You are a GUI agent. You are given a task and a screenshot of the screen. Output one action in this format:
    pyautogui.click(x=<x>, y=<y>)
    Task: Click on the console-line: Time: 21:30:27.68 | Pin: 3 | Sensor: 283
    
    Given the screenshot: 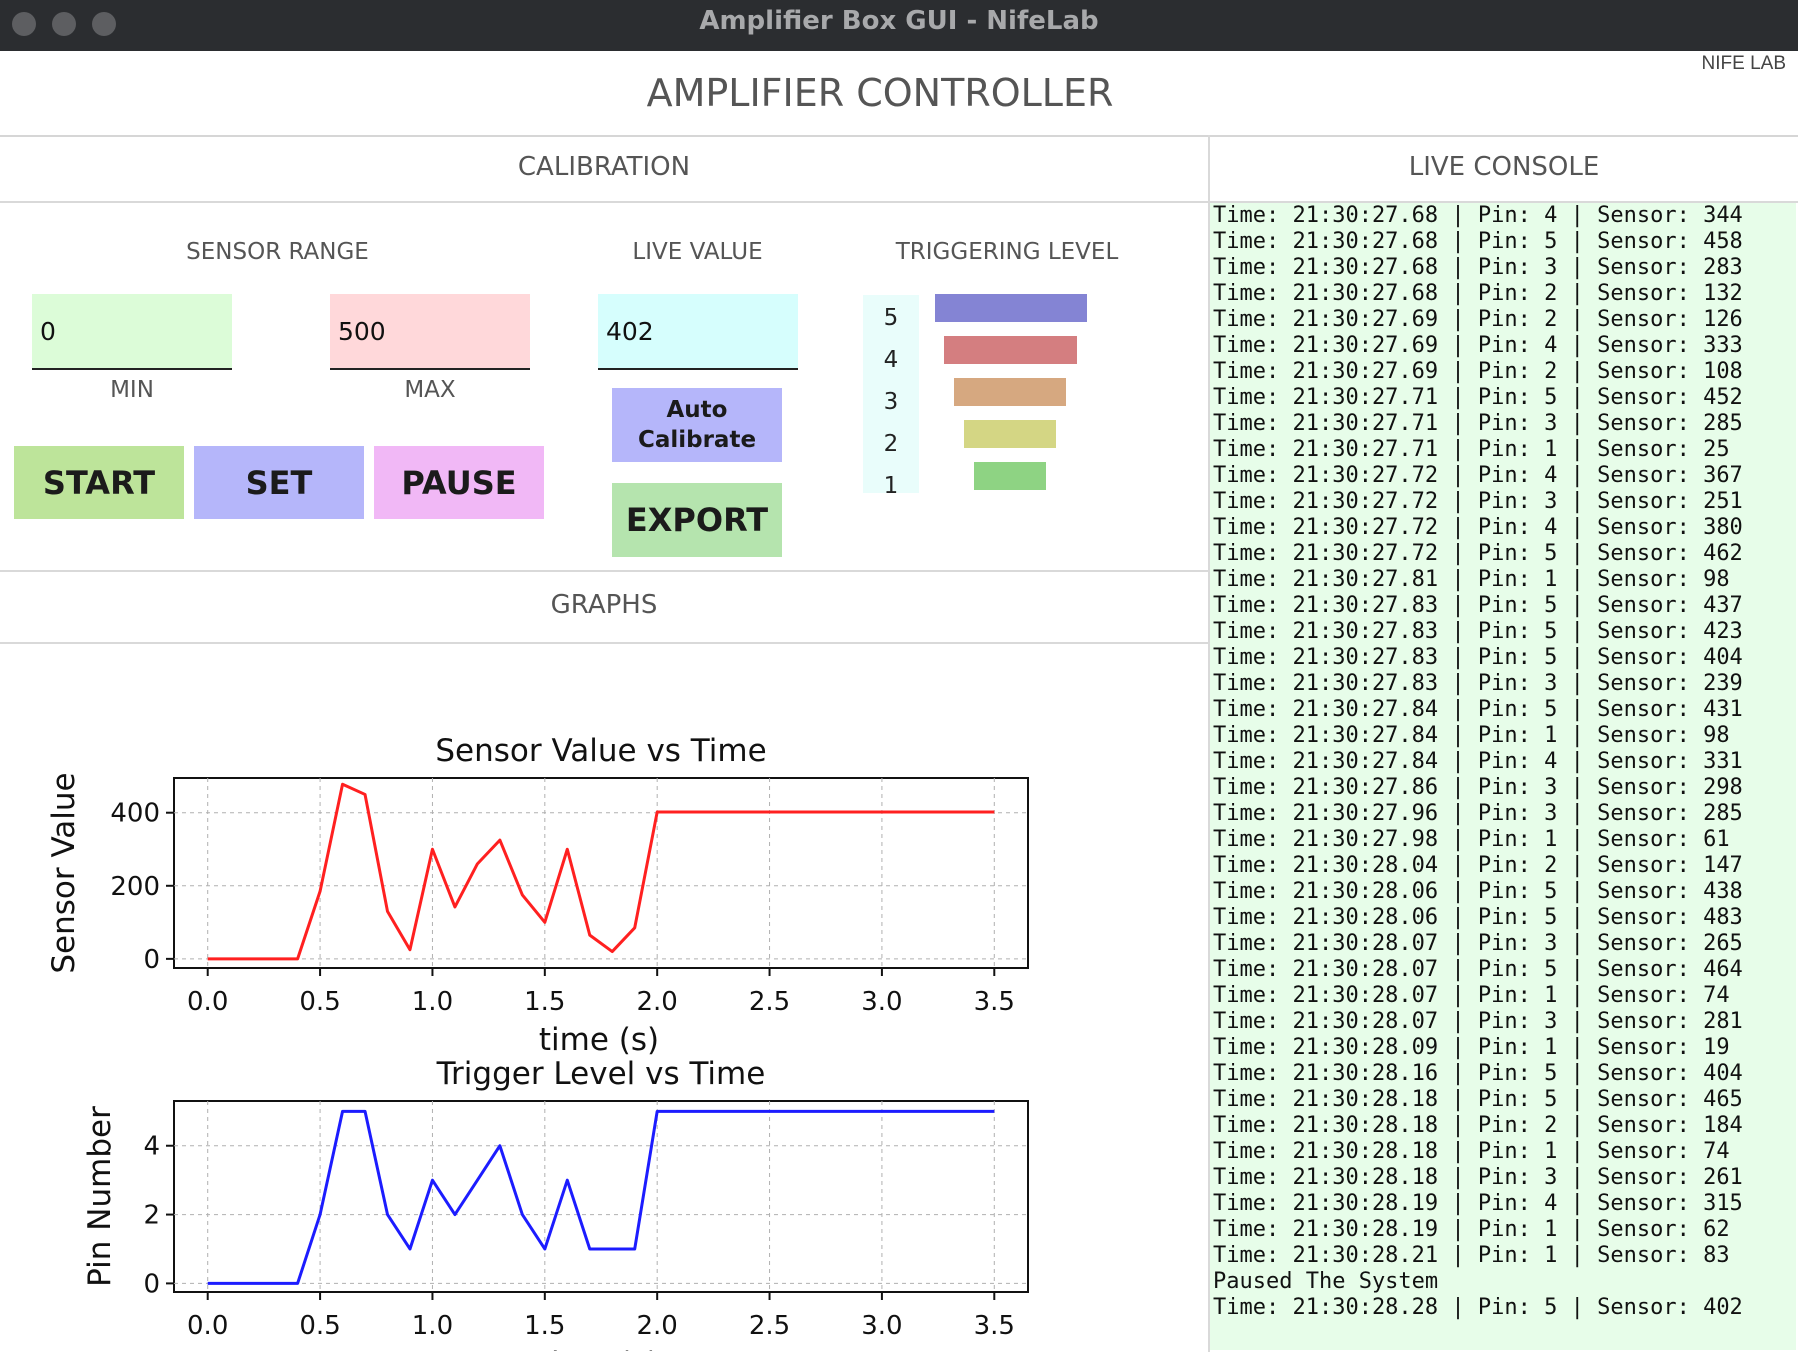 What is the action you would take?
    pyautogui.click(x=1478, y=267)
    